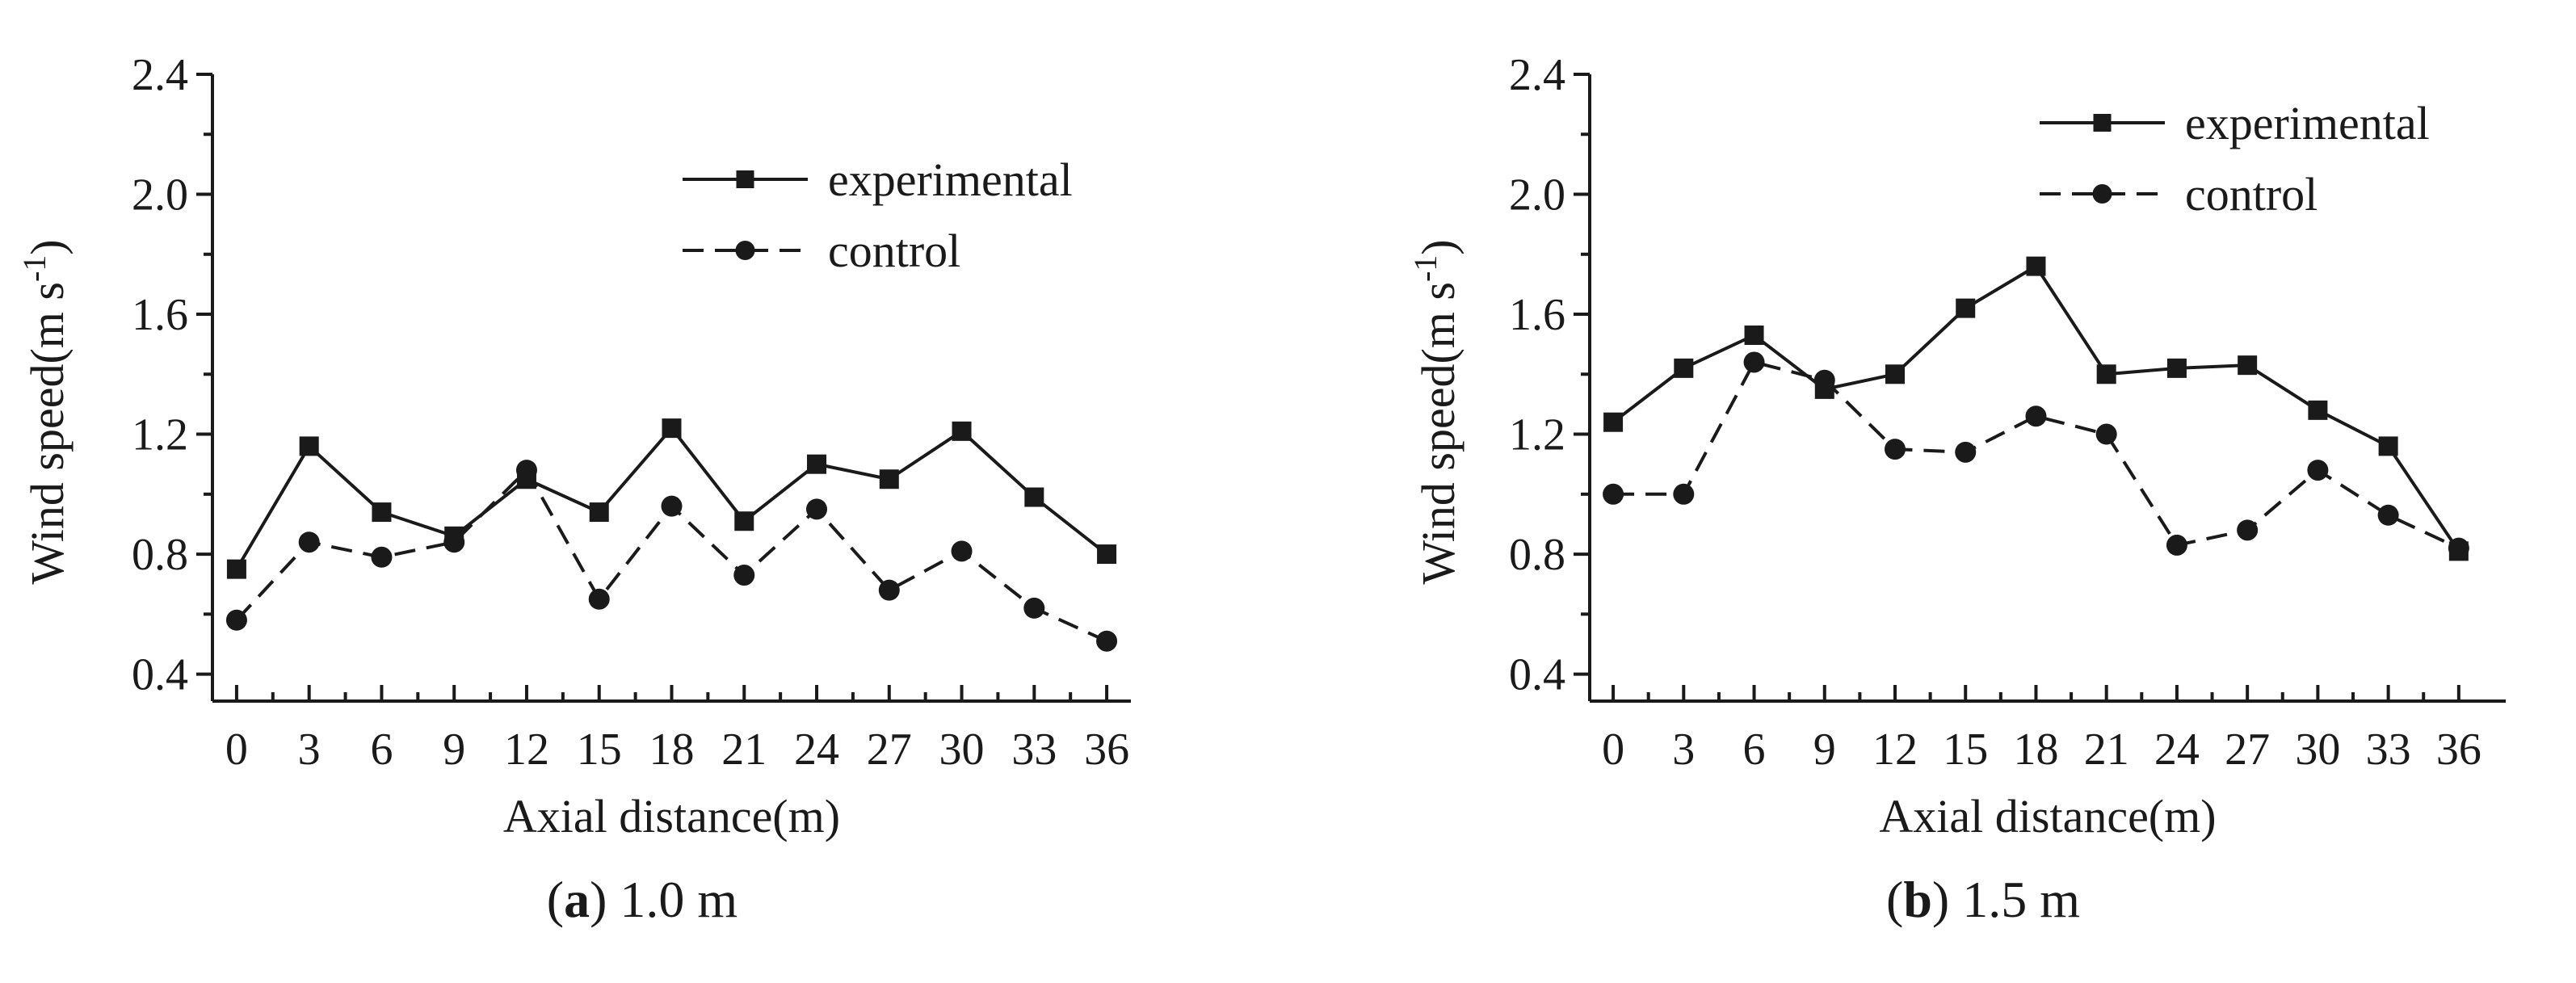  Describe the element at coordinates (2179, 194) in the screenshot. I see `legend-item-control: control` at that location.